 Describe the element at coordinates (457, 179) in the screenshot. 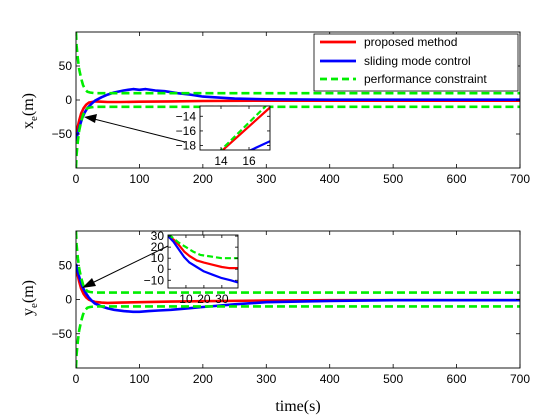

I see `xe-xtick-label: 600` at that location.